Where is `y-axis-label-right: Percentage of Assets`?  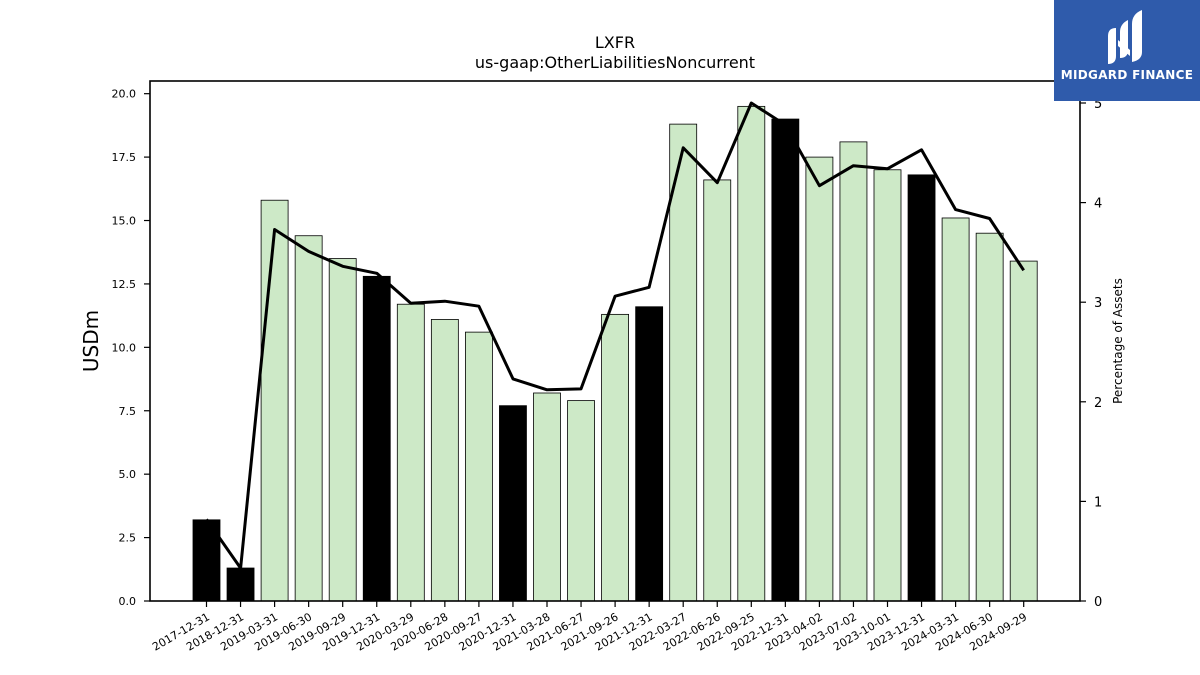 y-axis-label-right: Percentage of Assets is located at coordinates (1118, 341).